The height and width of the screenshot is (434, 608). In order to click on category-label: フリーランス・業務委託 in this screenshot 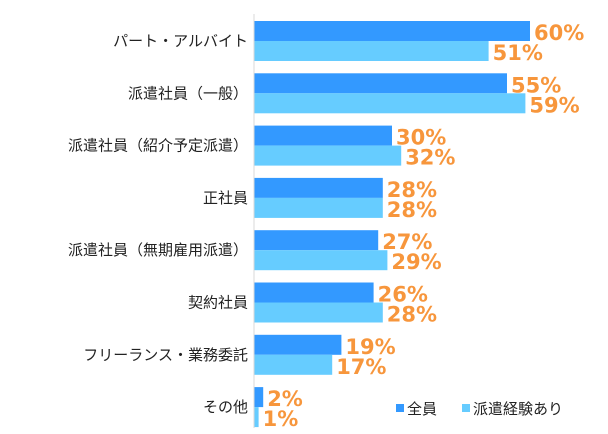, I will do `click(165, 355)`.